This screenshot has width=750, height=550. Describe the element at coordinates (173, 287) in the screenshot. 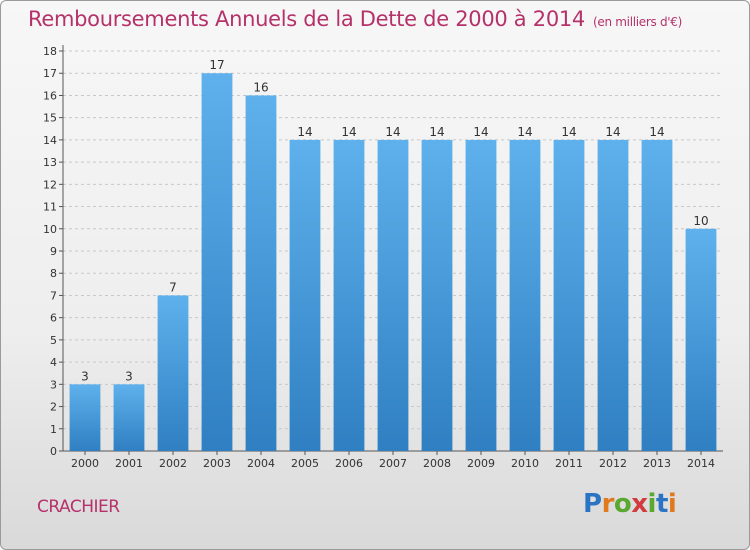

I see `data-label: 7` at that location.